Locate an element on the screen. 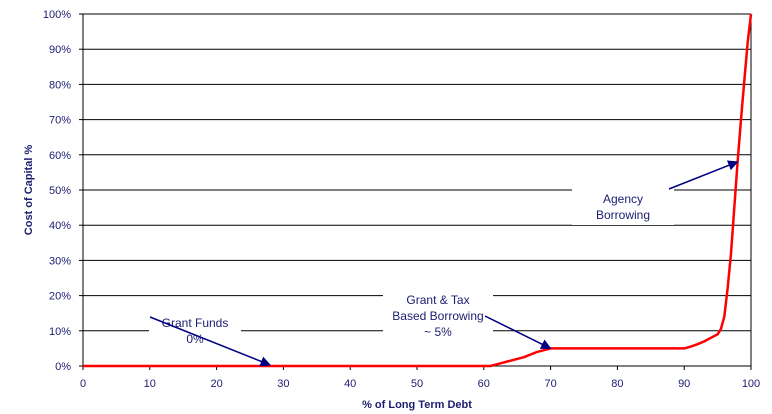  y-tick-label: 90% is located at coordinates (60, 50).